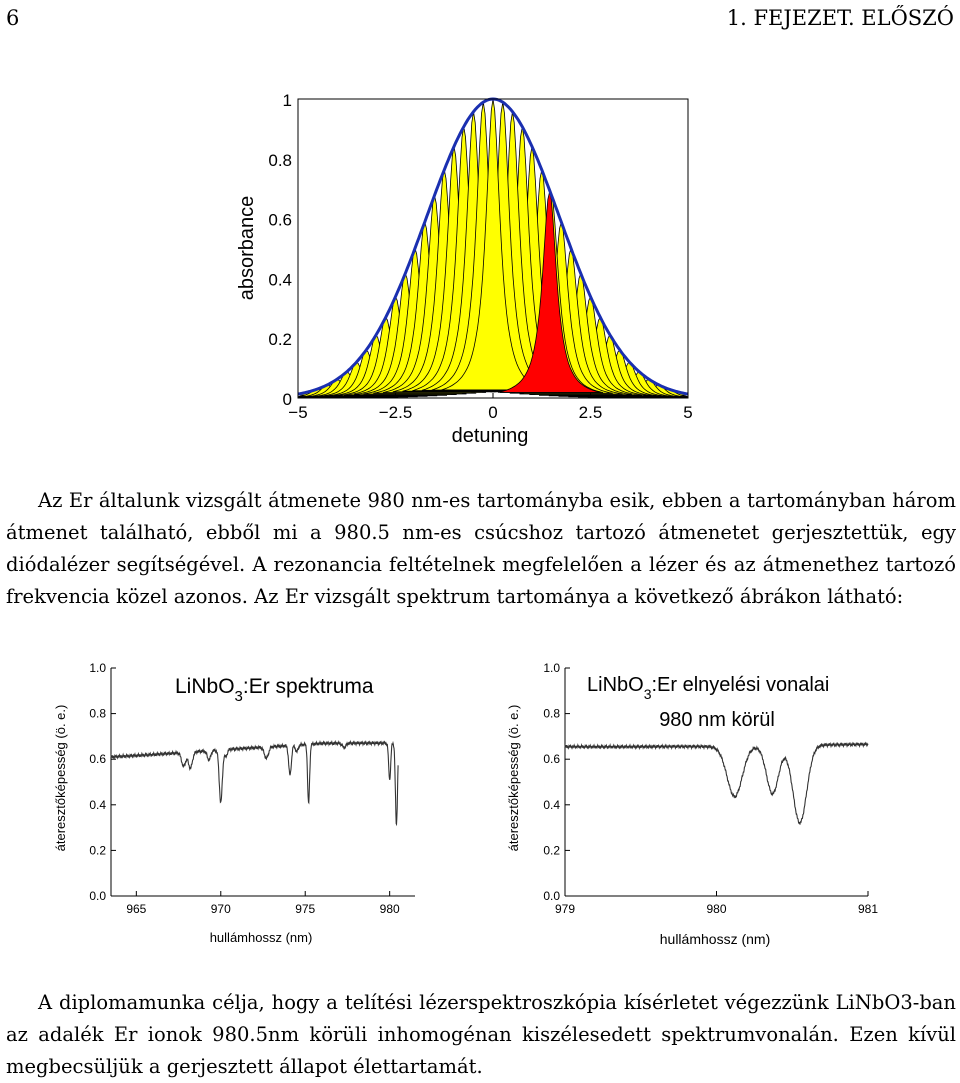 The image size is (960, 1083). I want to click on x-tick-label: 2.5, so click(591, 412).